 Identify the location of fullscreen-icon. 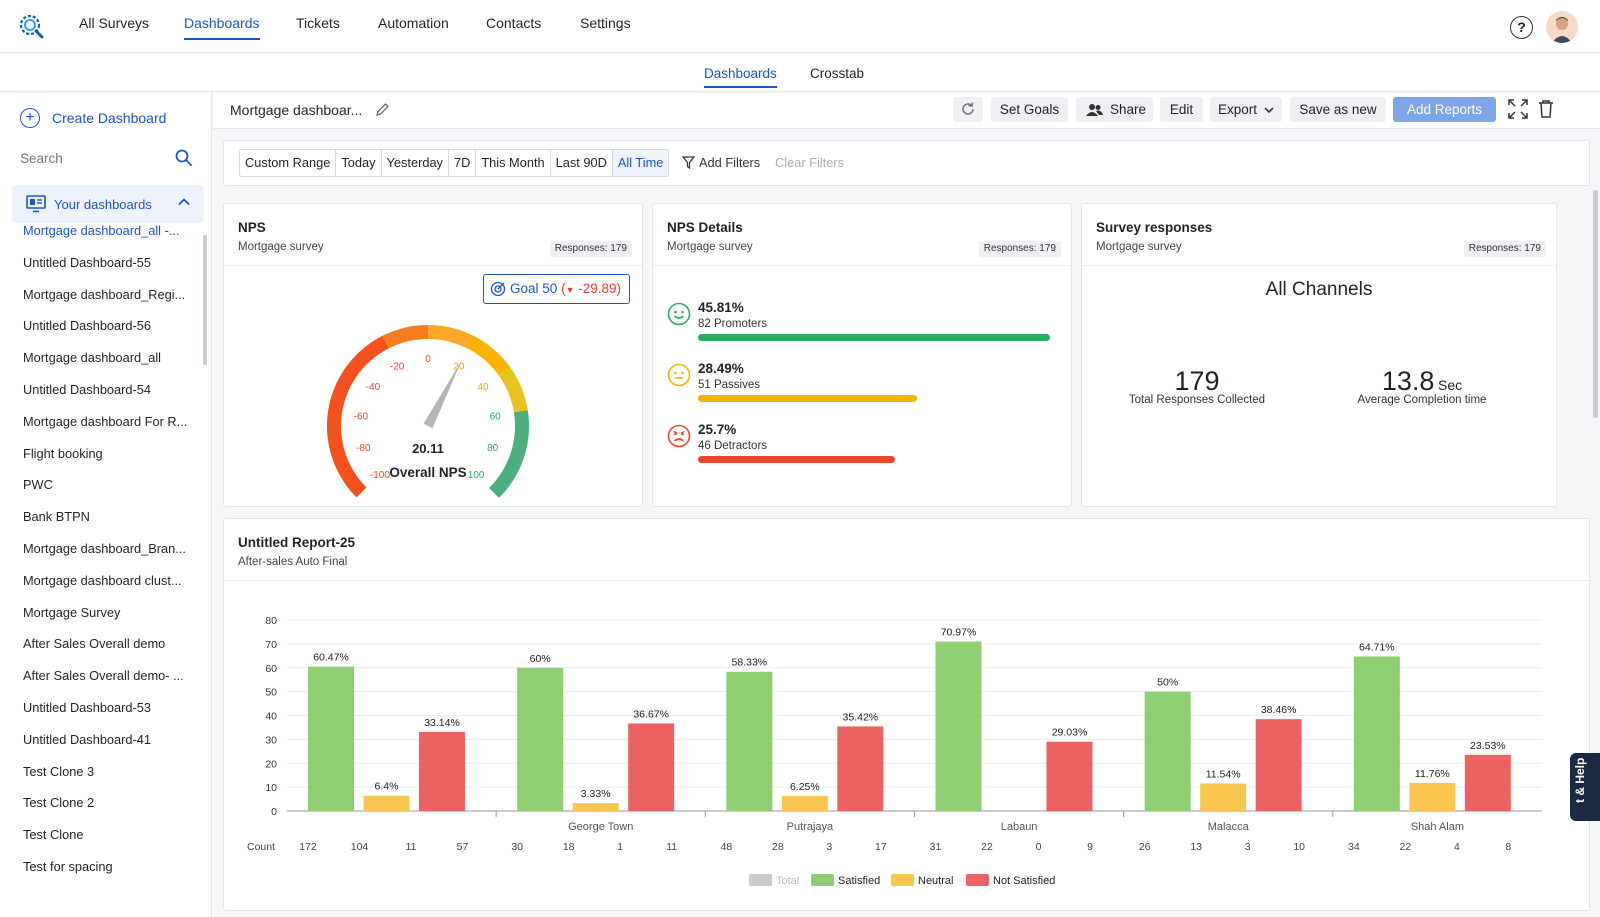
(1518, 109).